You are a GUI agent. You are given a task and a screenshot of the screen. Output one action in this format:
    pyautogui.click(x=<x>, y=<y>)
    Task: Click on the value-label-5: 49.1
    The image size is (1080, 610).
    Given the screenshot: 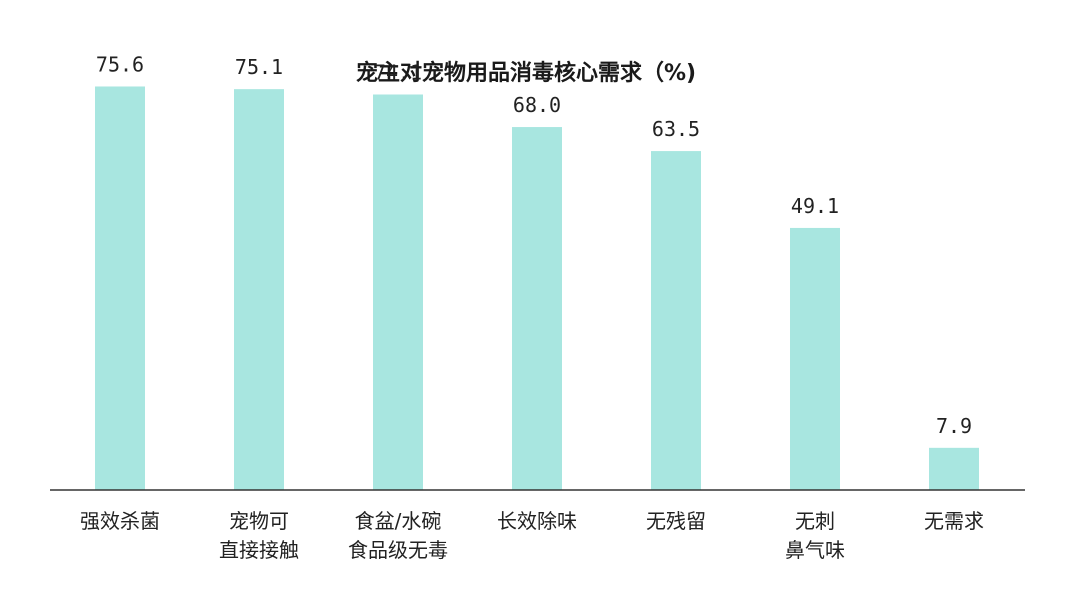 What is the action you would take?
    pyautogui.click(x=815, y=206)
    